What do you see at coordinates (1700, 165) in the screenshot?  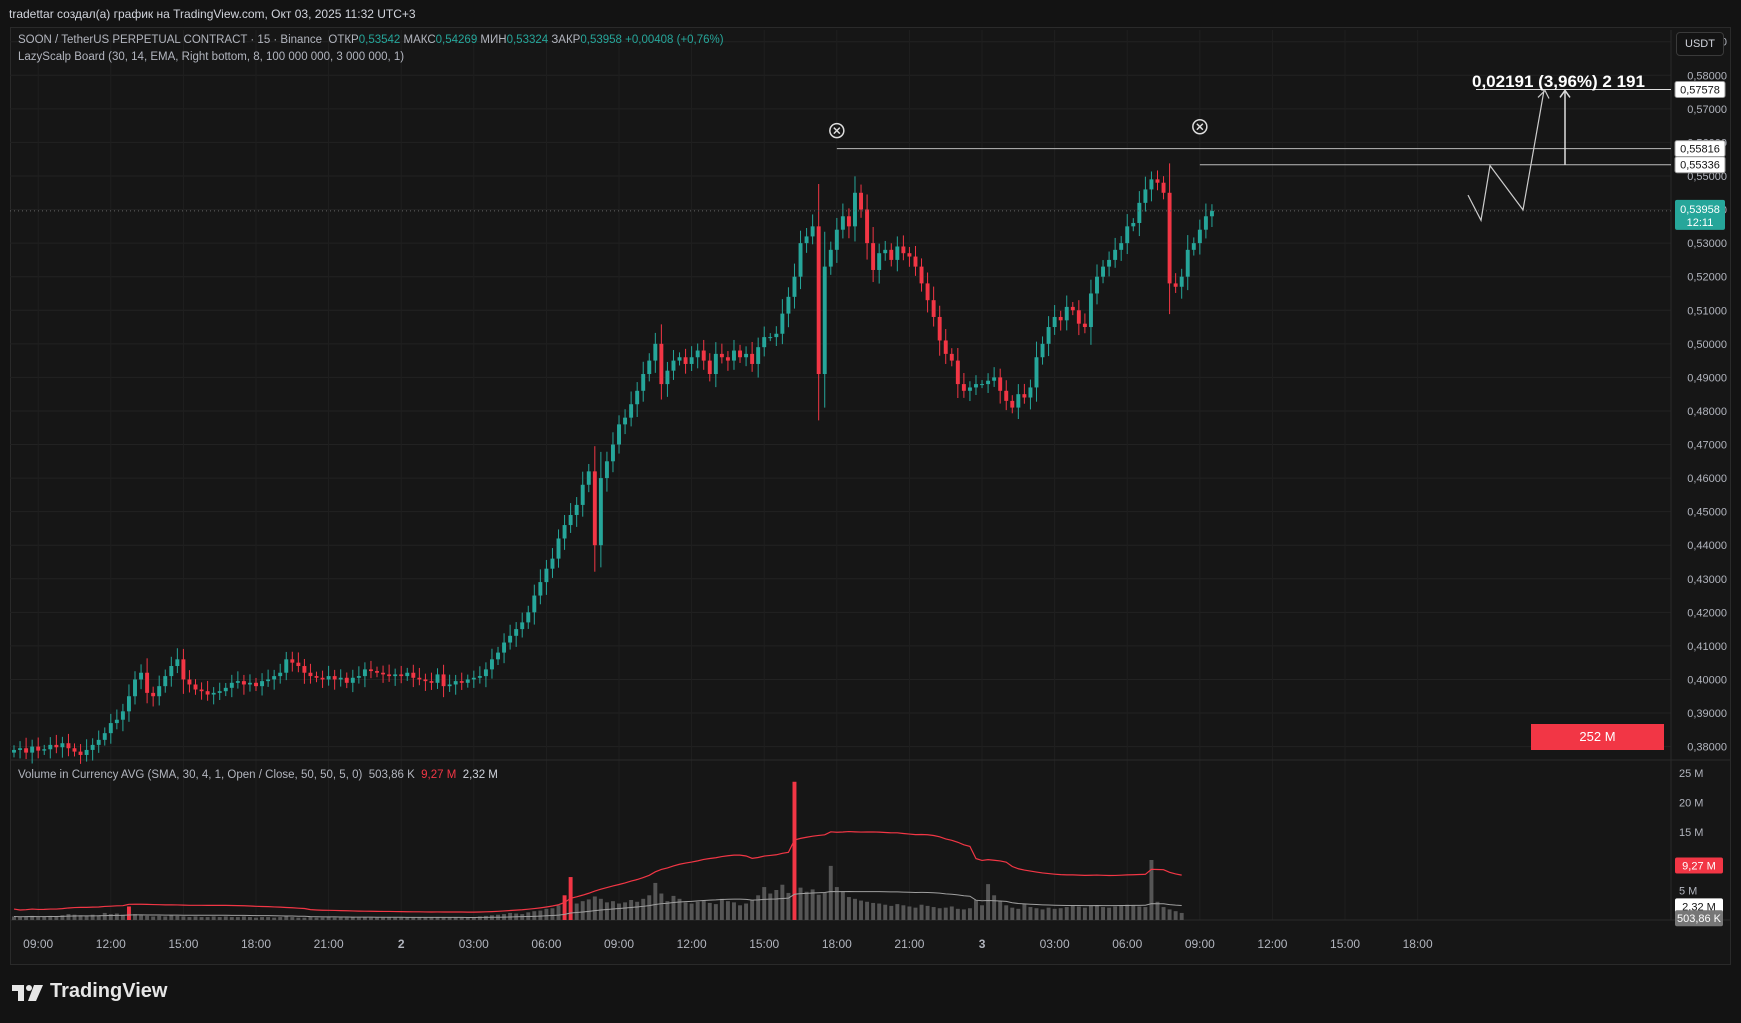 I see `high2-price-tag-bg` at bounding box center [1700, 165].